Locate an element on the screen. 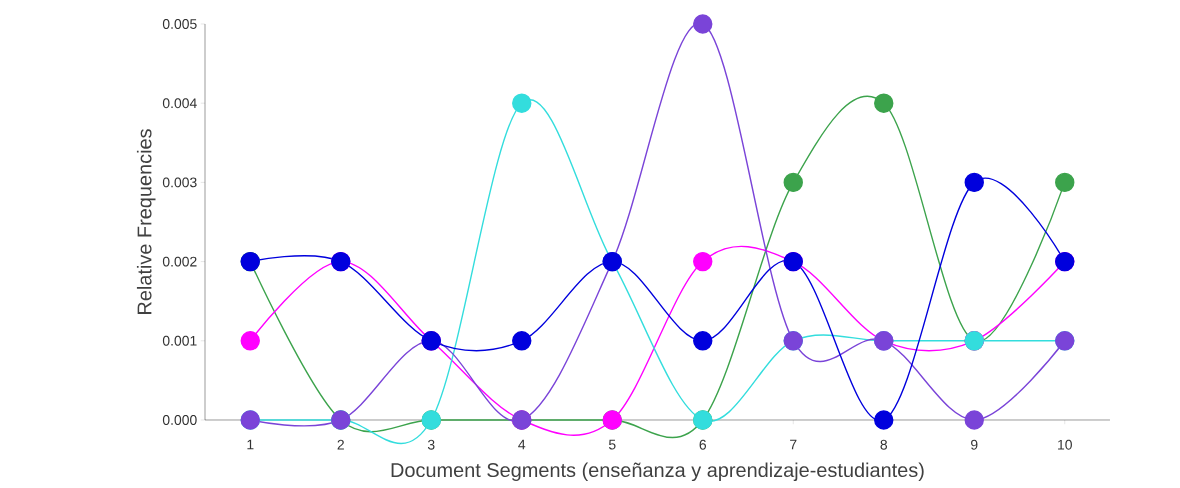 The width and height of the screenshot is (1180, 488). x-tick-label: 6 is located at coordinates (703, 444).